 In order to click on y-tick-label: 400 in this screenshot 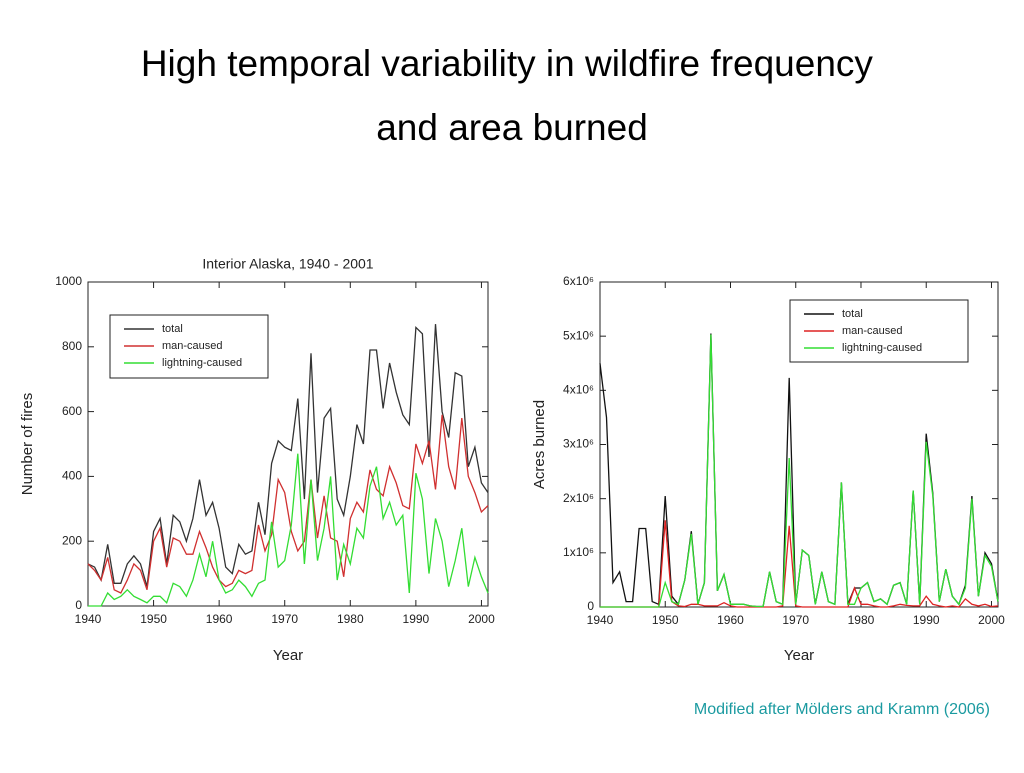, I will do `click(72, 476)`.